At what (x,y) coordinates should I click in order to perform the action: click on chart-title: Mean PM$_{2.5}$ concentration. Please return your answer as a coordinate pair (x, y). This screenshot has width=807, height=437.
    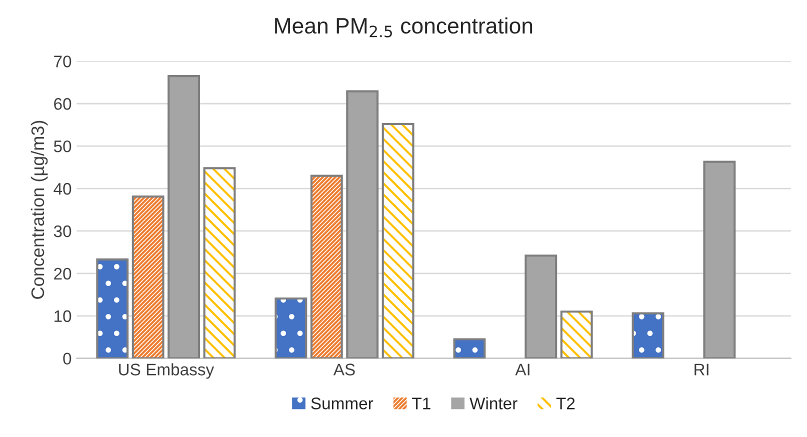
    Looking at the image, I should click on (403, 27).